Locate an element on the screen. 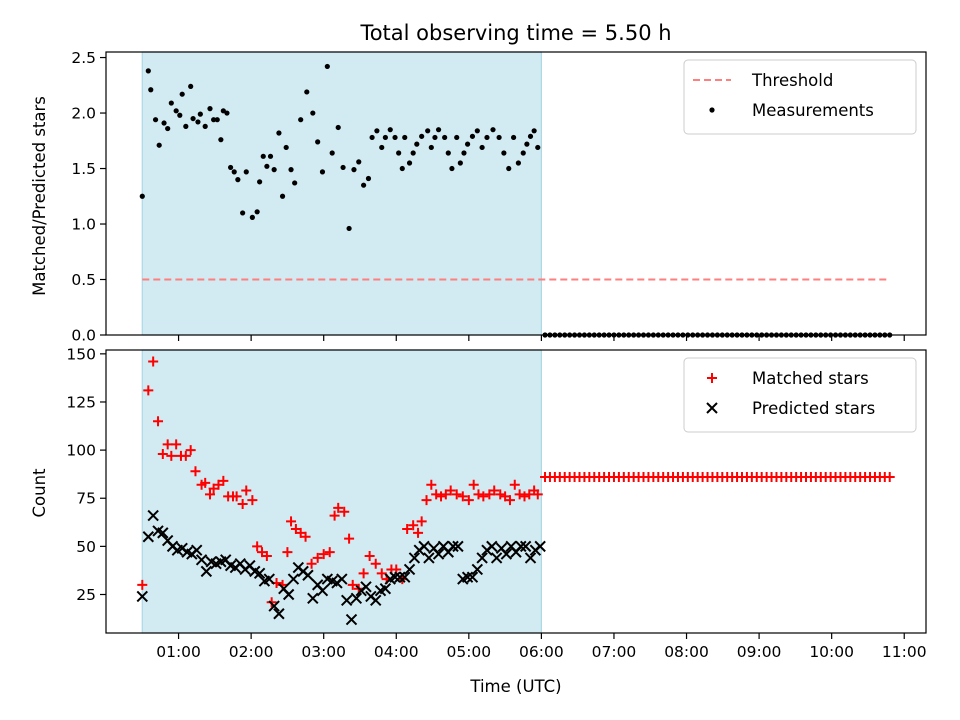 The width and height of the screenshot is (960, 720). y-tick-label: 50 is located at coordinates (86, 547).